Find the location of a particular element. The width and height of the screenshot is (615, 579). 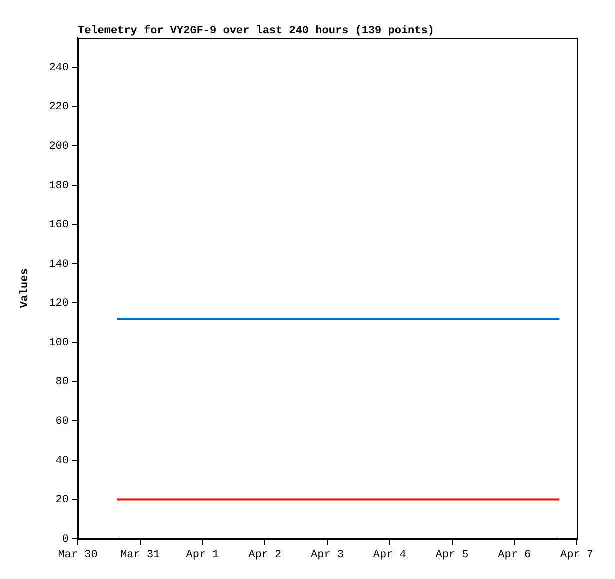

y-tick-label: 120 is located at coordinates (59, 304).